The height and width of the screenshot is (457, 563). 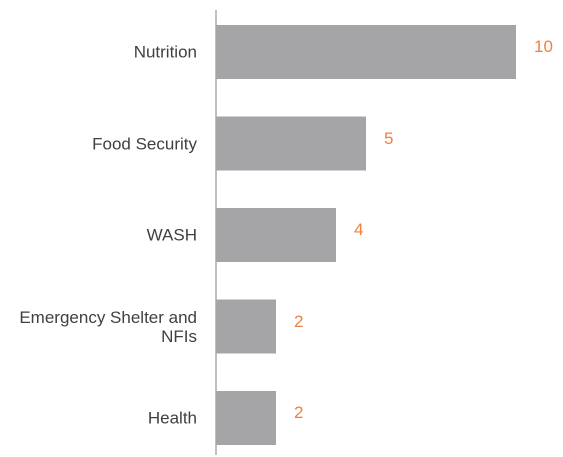 What do you see at coordinates (144, 143) in the screenshot?
I see `category-label: Food Security` at bounding box center [144, 143].